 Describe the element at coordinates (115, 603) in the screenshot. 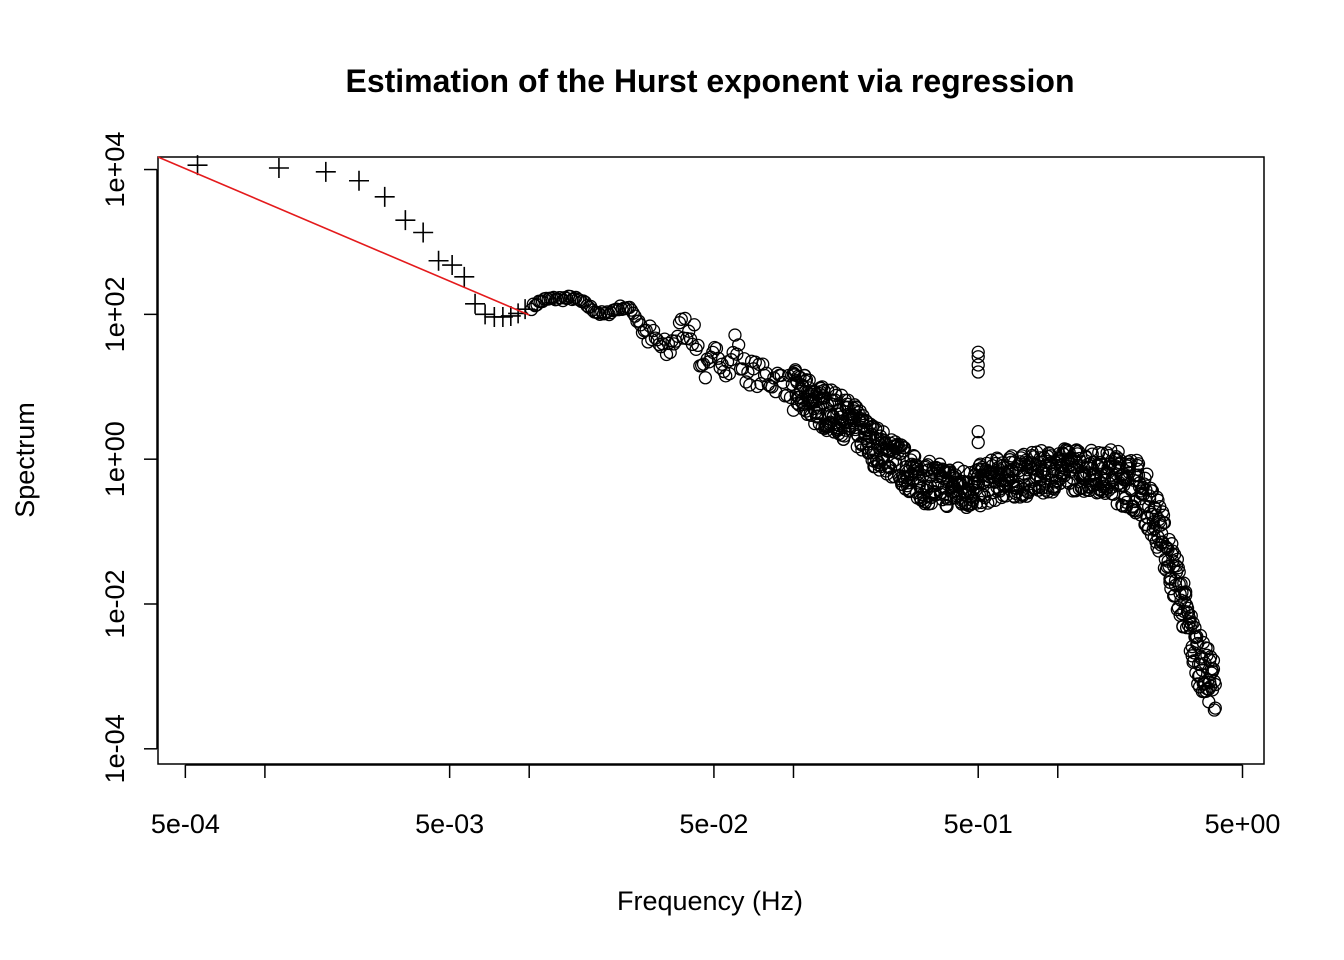

I see `y-tick-label: 1e-02` at that location.